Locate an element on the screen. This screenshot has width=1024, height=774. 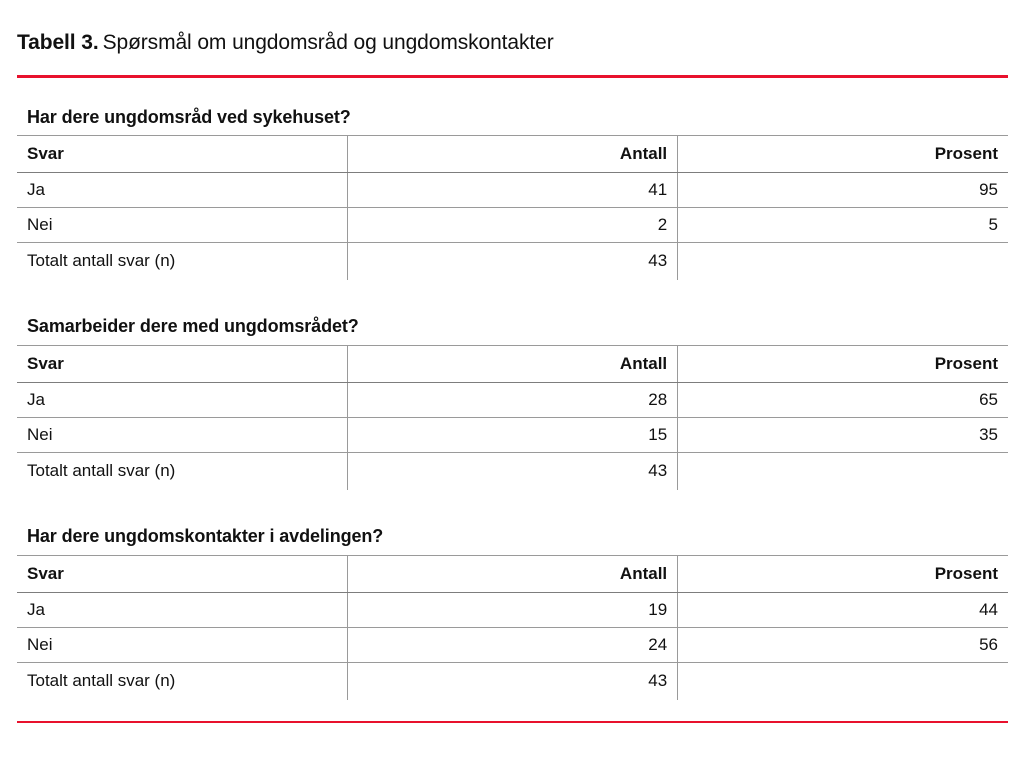
cell-antall: 19 is located at coordinates (513, 610).